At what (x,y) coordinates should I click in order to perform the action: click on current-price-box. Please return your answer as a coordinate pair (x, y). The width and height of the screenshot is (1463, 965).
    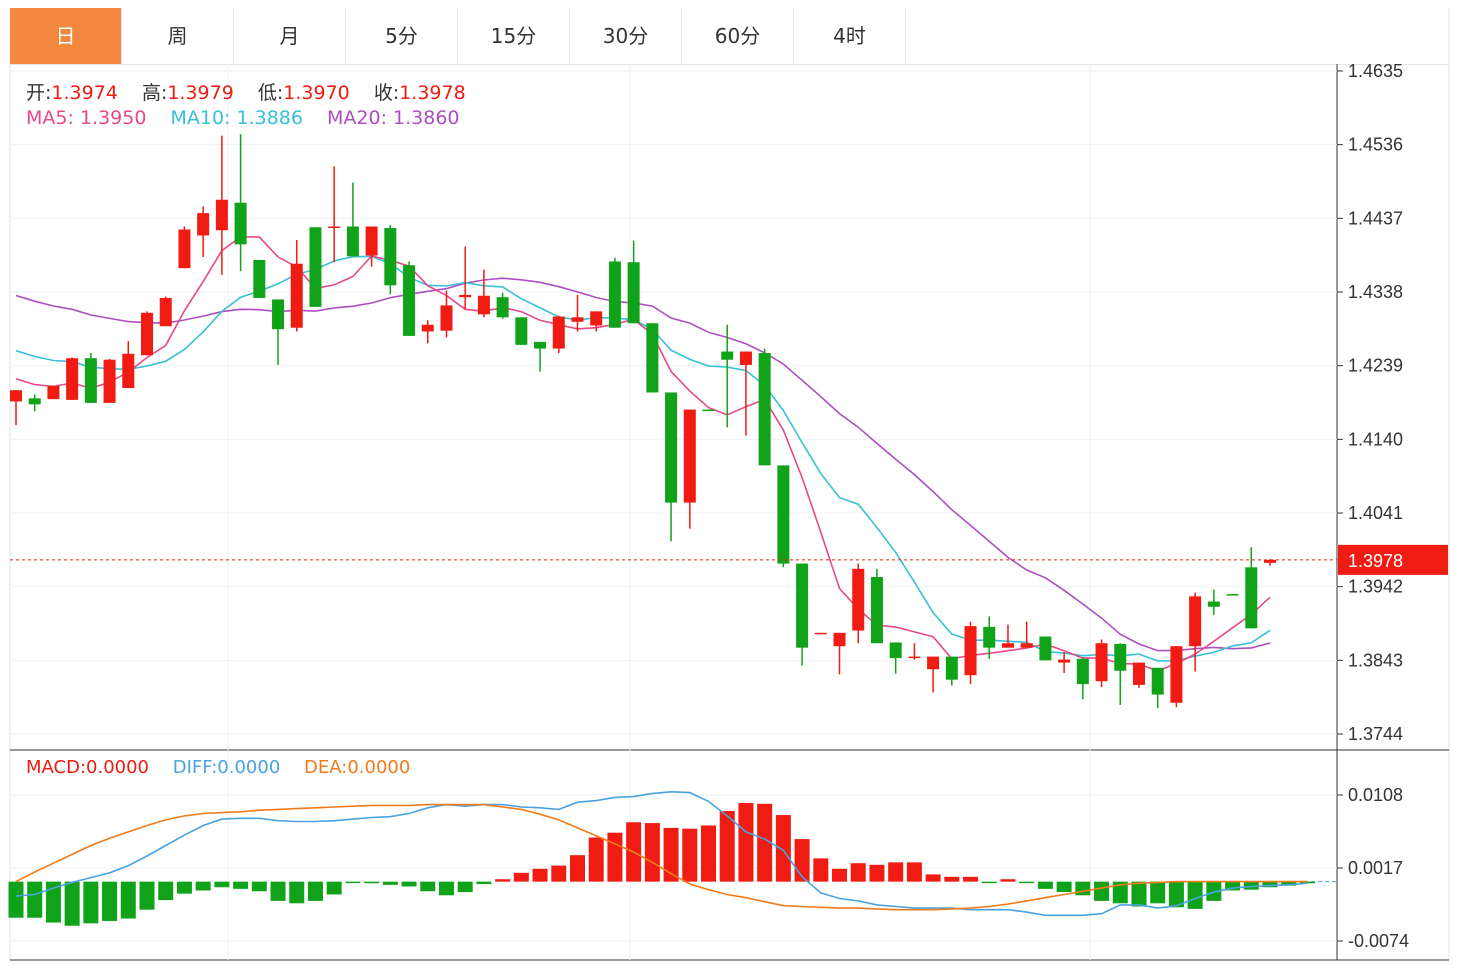
    Looking at the image, I should click on (1393, 559).